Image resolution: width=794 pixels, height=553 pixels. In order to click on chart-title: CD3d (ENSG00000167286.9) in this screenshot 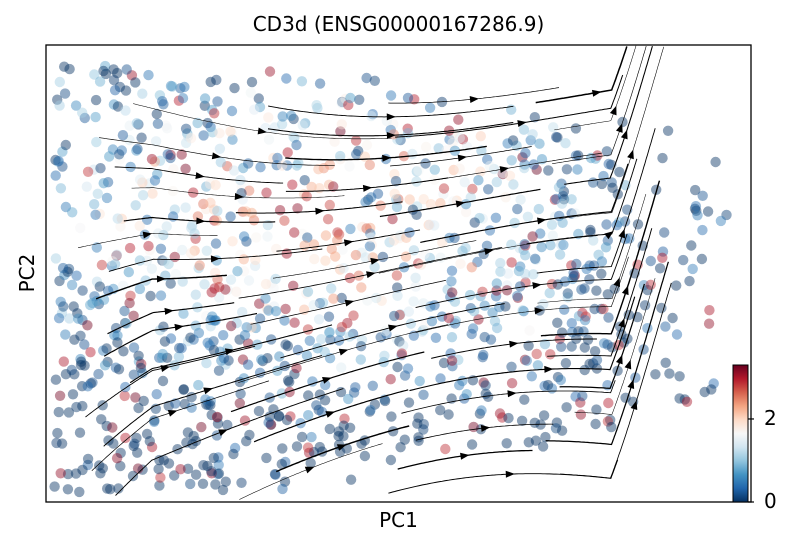, I will do `click(398, 24)`.